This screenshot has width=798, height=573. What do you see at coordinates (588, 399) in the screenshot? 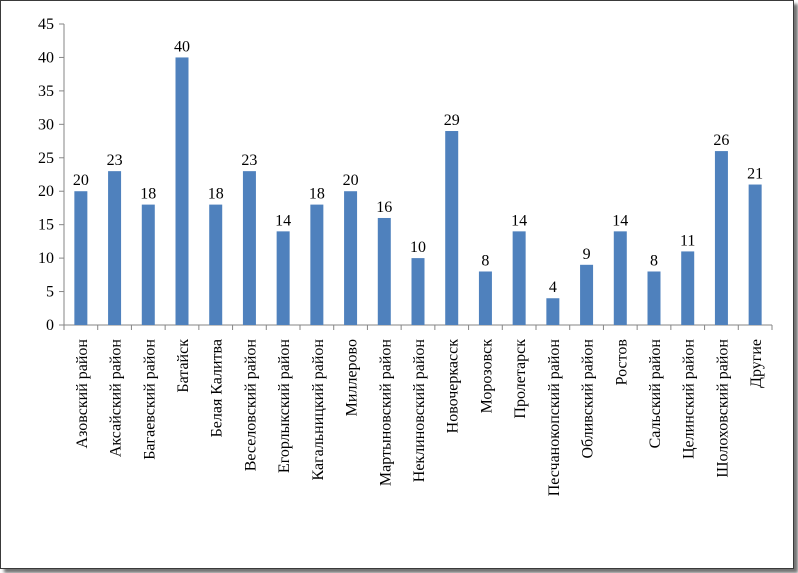
I see `category-label: Обливский район` at bounding box center [588, 399].